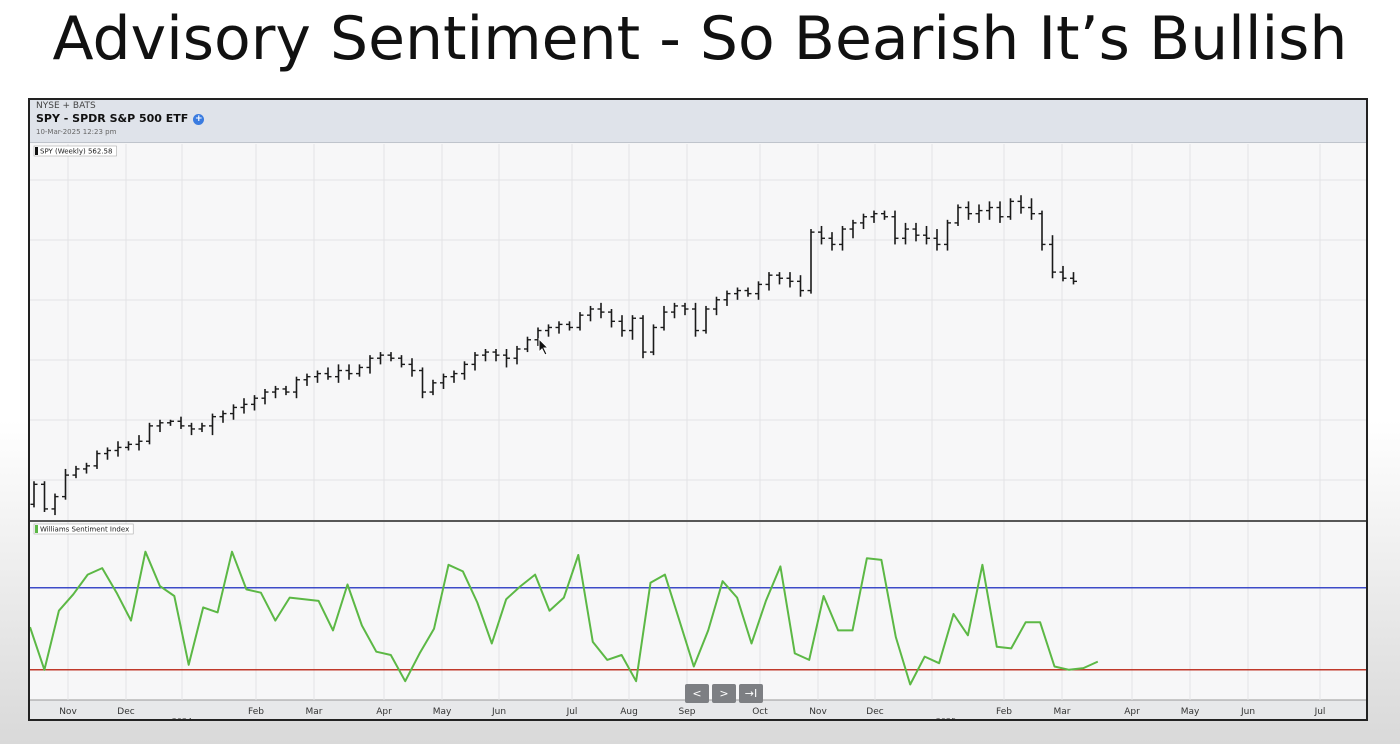 The image size is (1400, 744). What do you see at coordinates (36, 151) in the screenshot?
I see `price-legend-swatch` at bounding box center [36, 151].